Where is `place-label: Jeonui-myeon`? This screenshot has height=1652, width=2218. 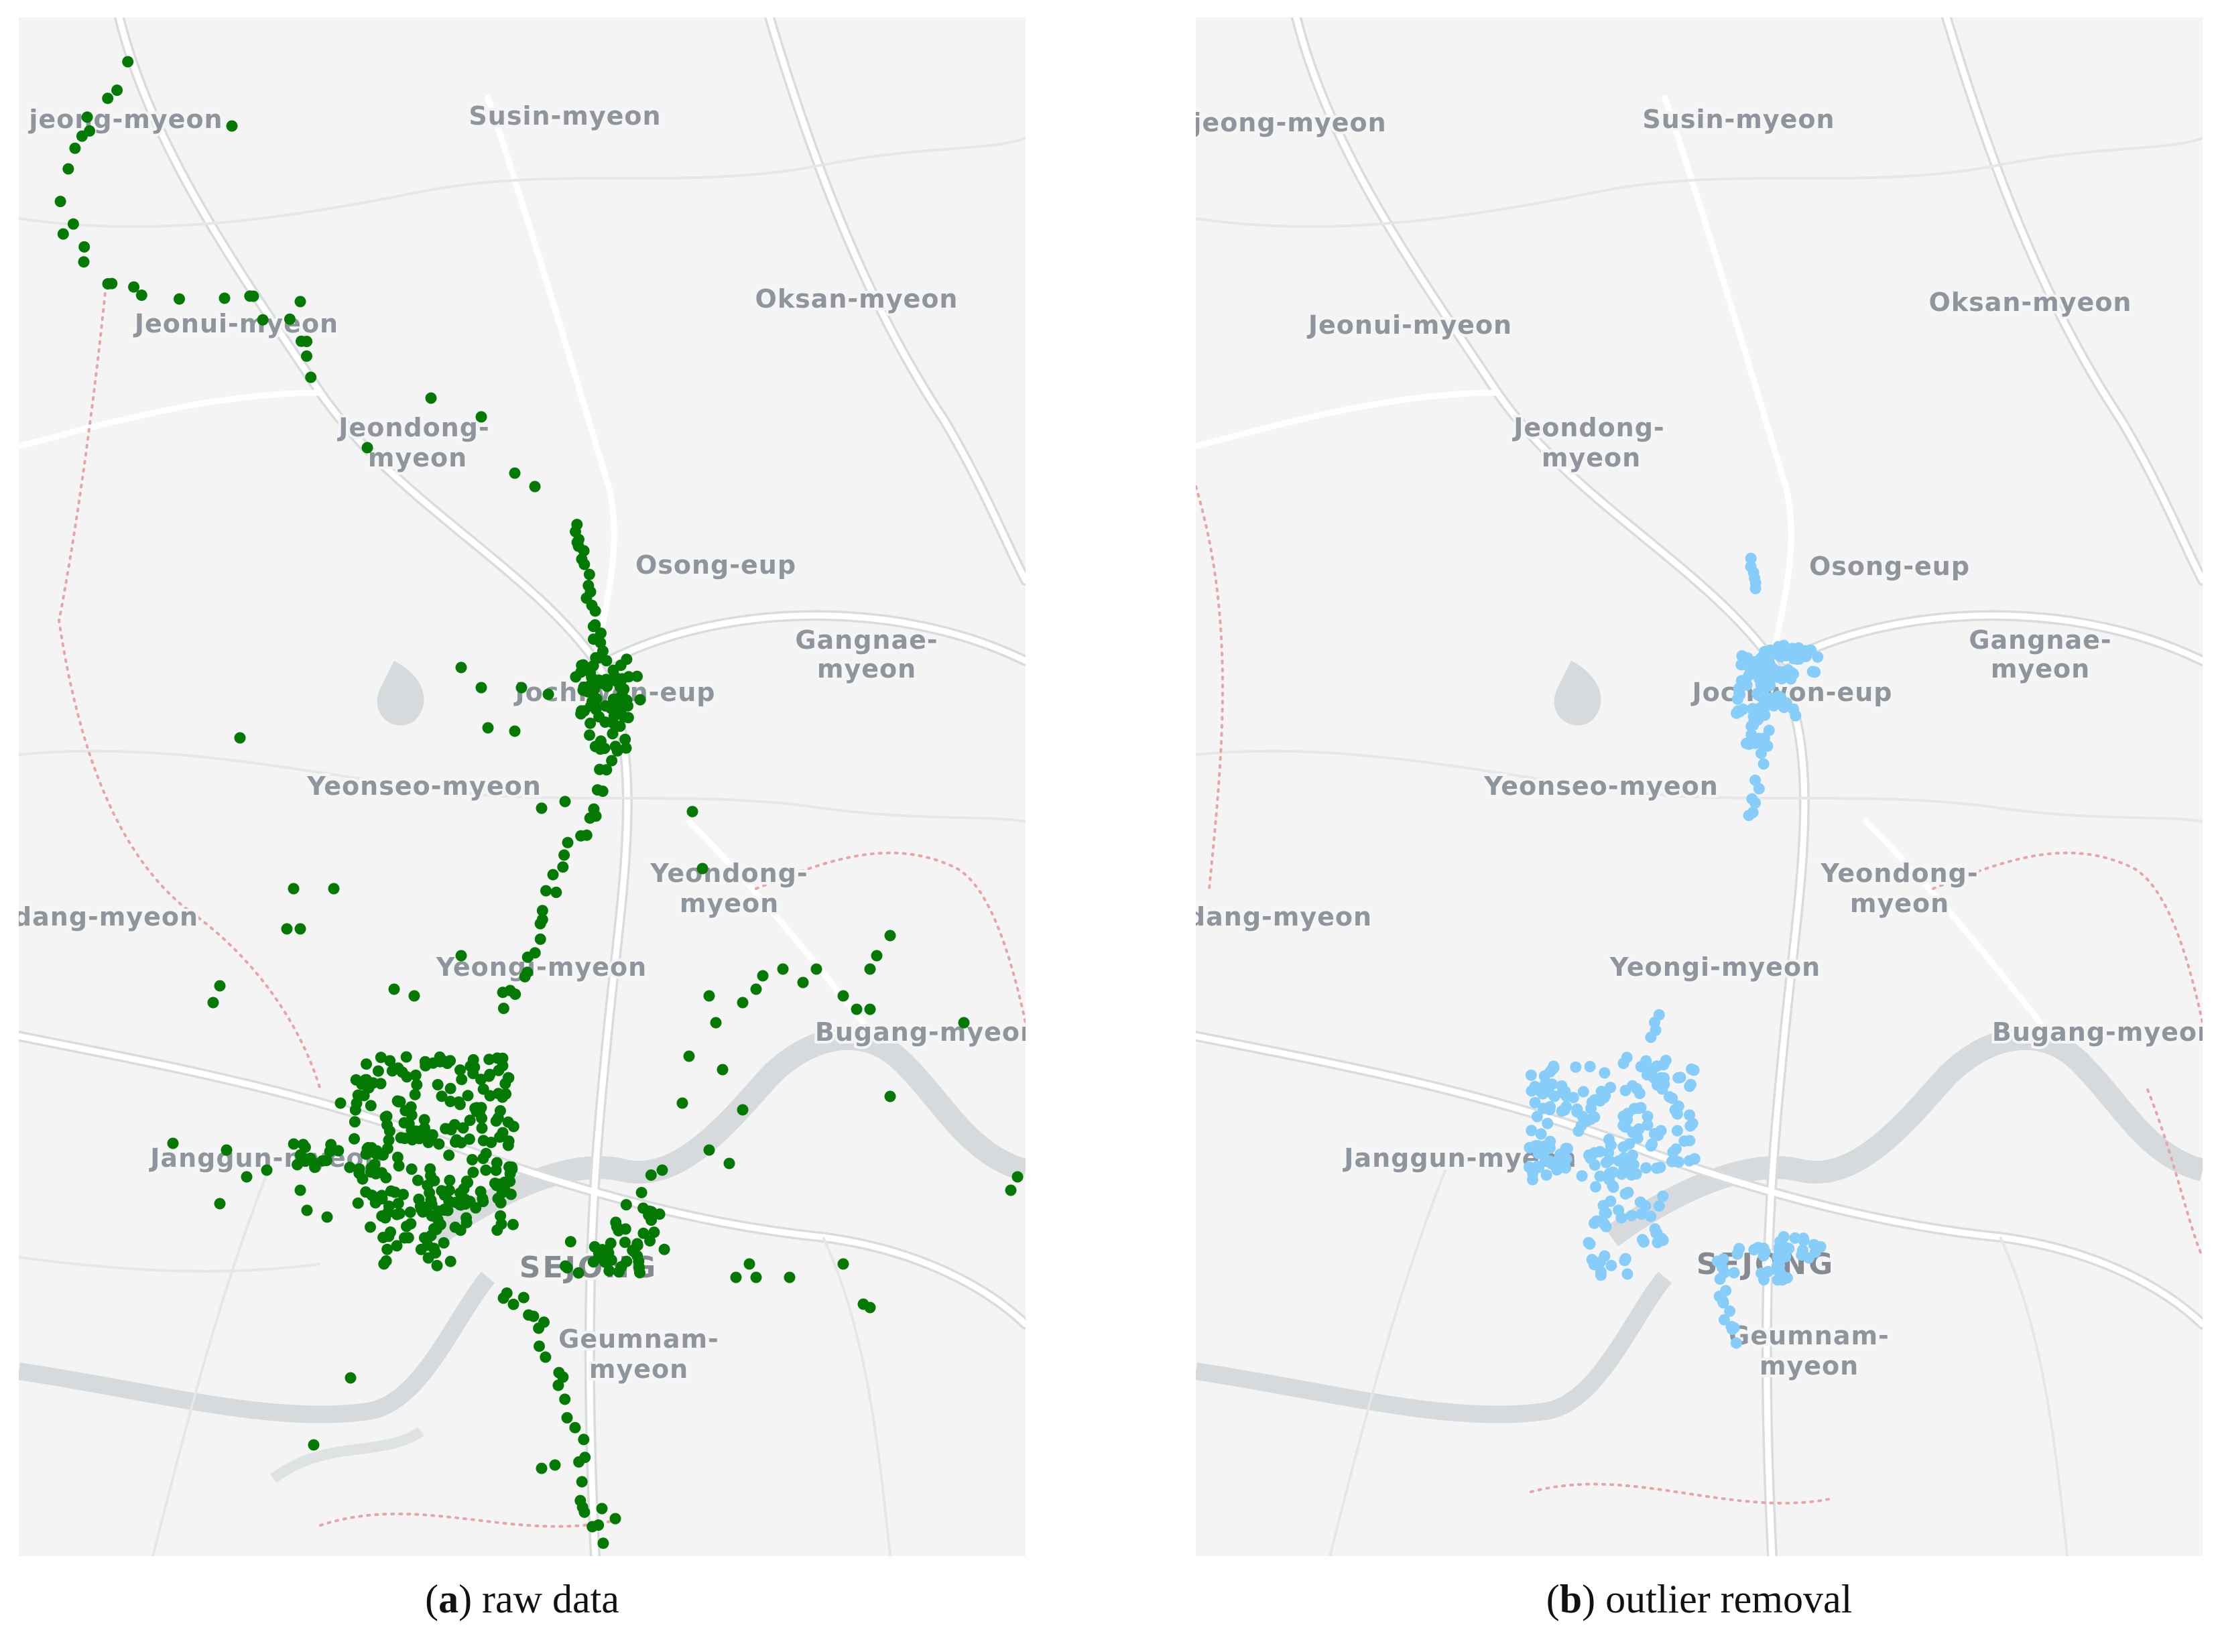
place-label: Jeonui-myeon is located at coordinates (235, 324).